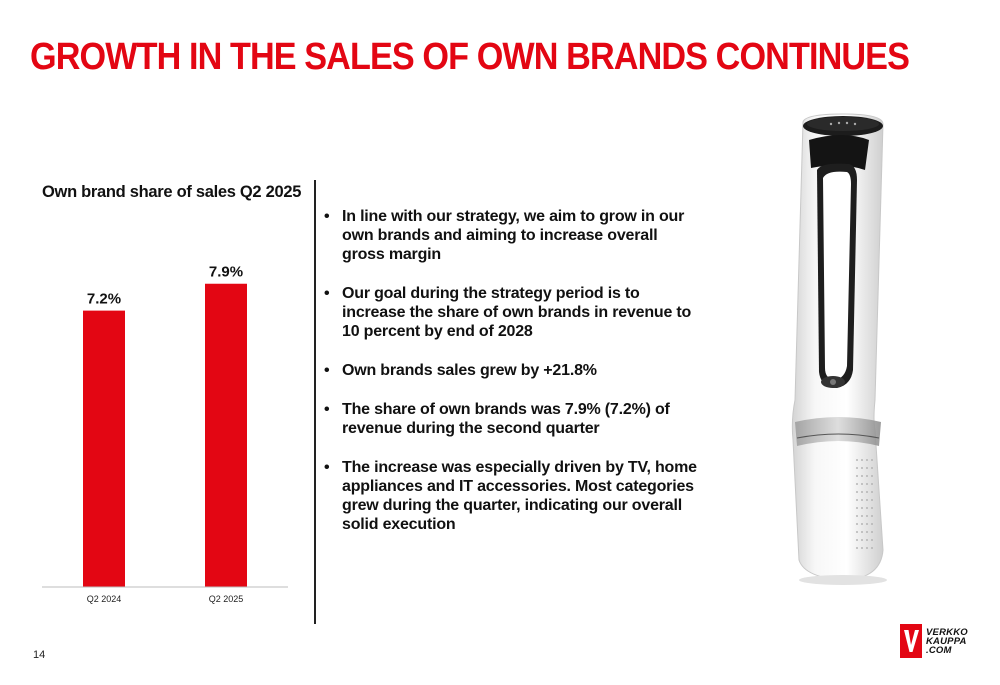 The width and height of the screenshot is (1000, 685). Describe the element at coordinates (830, 347) in the screenshot. I see `tower-fan-image` at that location.